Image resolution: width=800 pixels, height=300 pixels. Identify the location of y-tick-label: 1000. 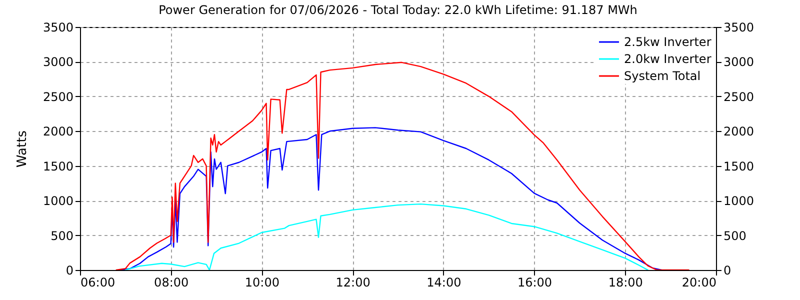
(58, 201).